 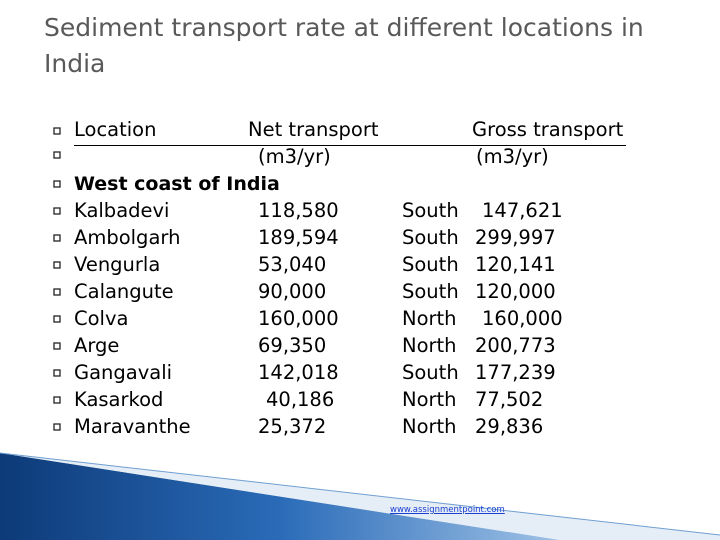 What do you see at coordinates (300, 399) in the screenshot?
I see `cell-net: 40,186` at bounding box center [300, 399].